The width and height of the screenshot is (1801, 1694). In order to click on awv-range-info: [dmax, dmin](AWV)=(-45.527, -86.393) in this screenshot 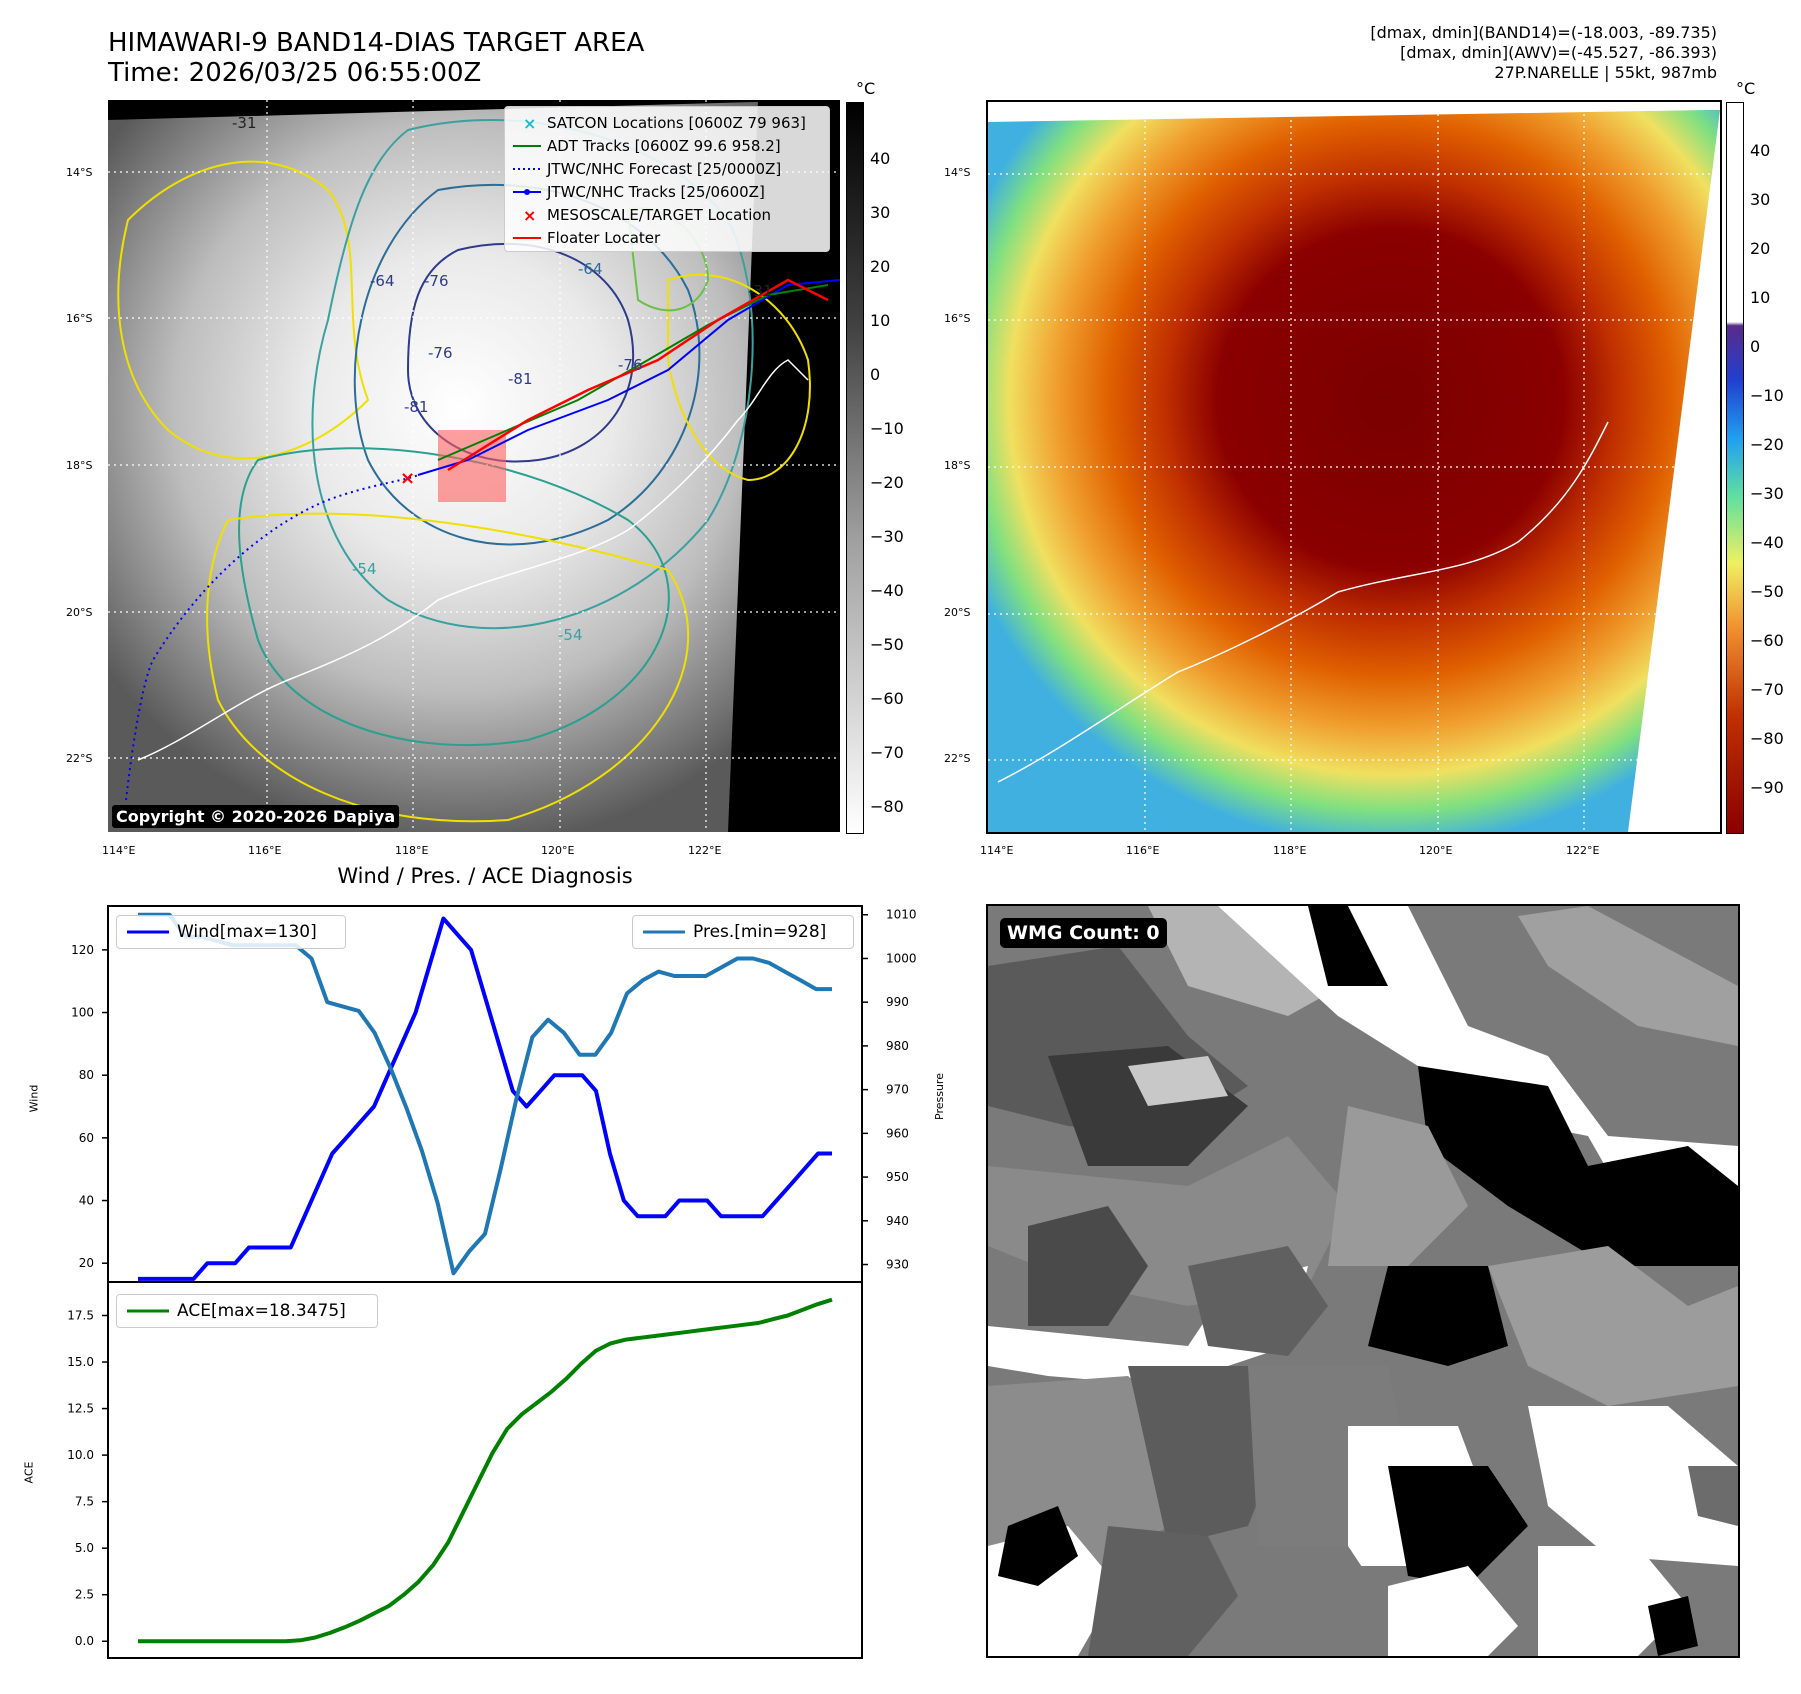, I will do `click(1558, 52)`.